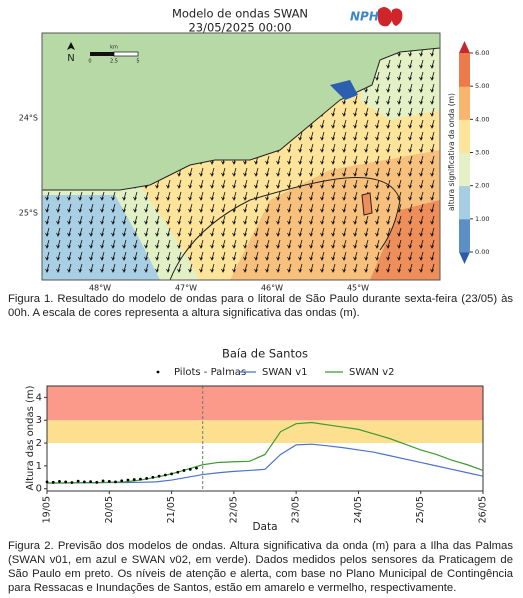  What do you see at coordinates (39, 443) in the screenshot?
I see `y-tick-label: 2` at bounding box center [39, 443].